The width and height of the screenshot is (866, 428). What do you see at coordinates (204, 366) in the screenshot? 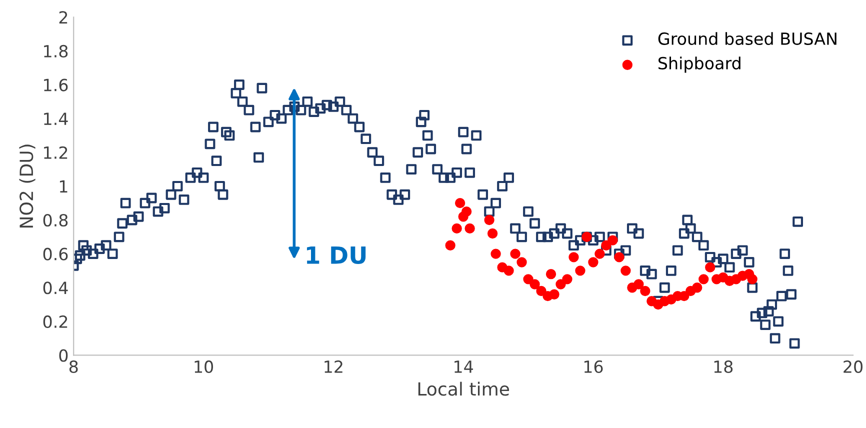
I see `x-tick-label: 10` at bounding box center [204, 366].